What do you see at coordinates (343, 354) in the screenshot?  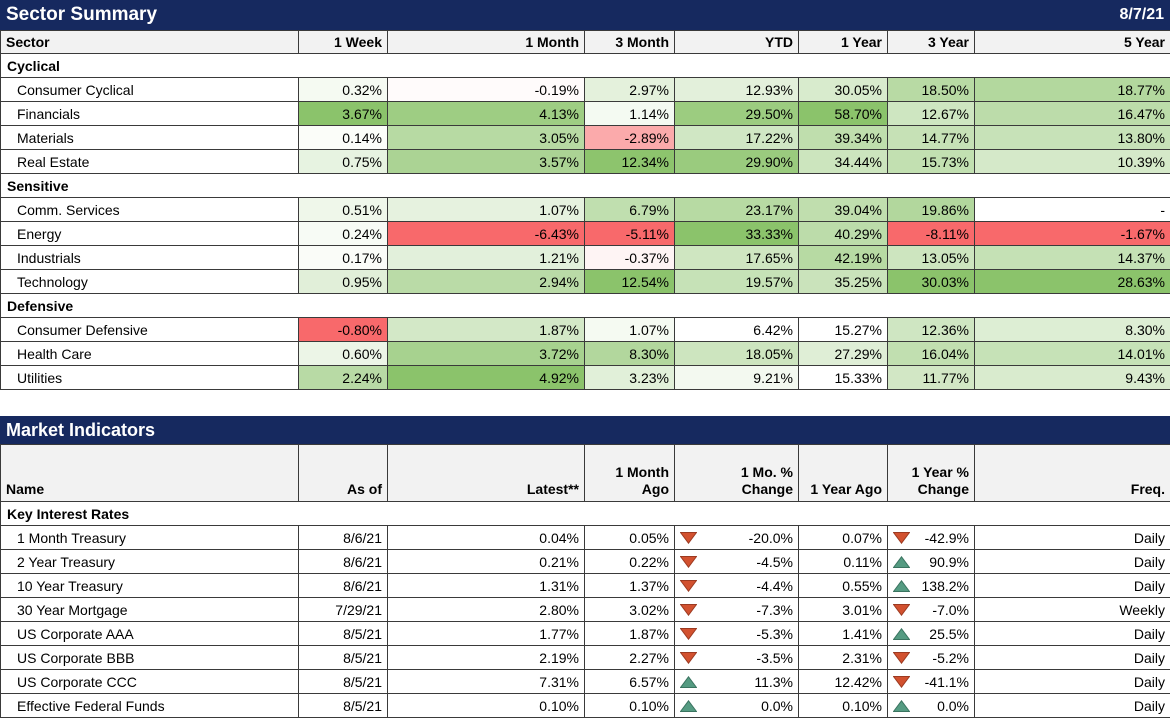 I see `sector-value-cell: 0.60%` at bounding box center [343, 354].